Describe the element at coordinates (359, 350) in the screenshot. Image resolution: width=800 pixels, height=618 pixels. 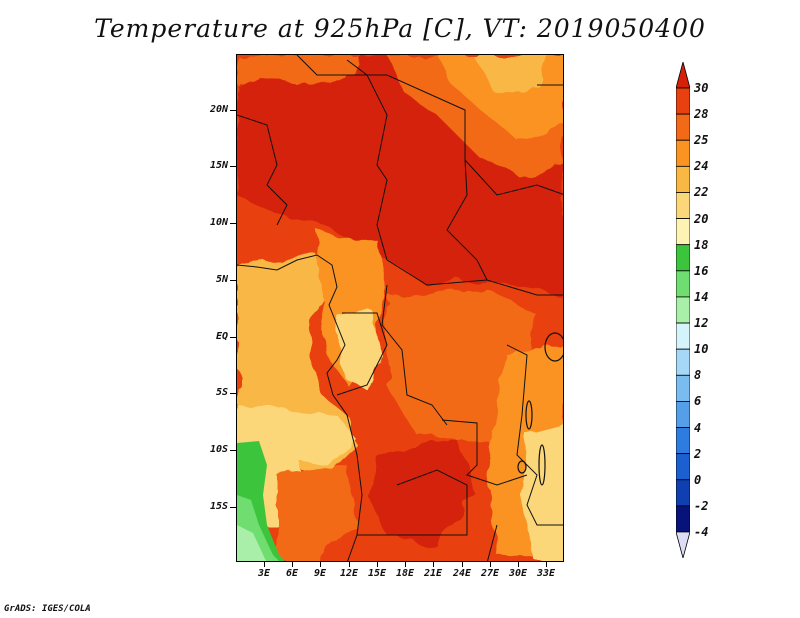
I see `zone-pale-congo` at that location.